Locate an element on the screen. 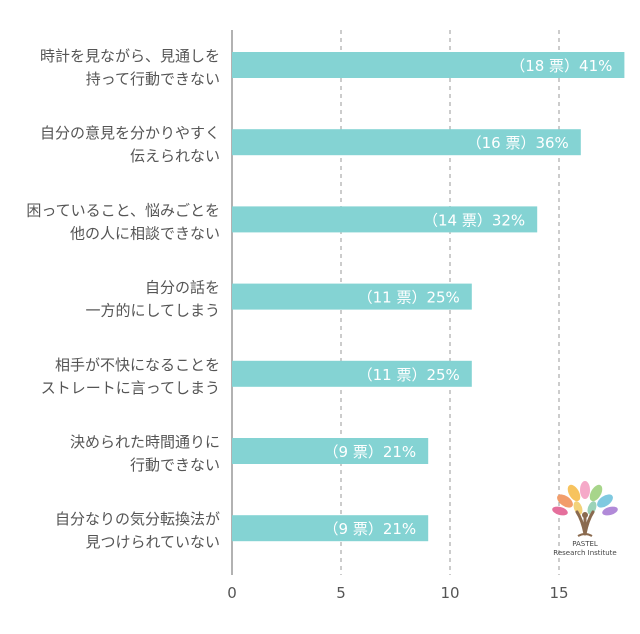 This screenshot has width=640, height=634. category-label: 困っていること、悩みごとを is located at coordinates (123, 210).